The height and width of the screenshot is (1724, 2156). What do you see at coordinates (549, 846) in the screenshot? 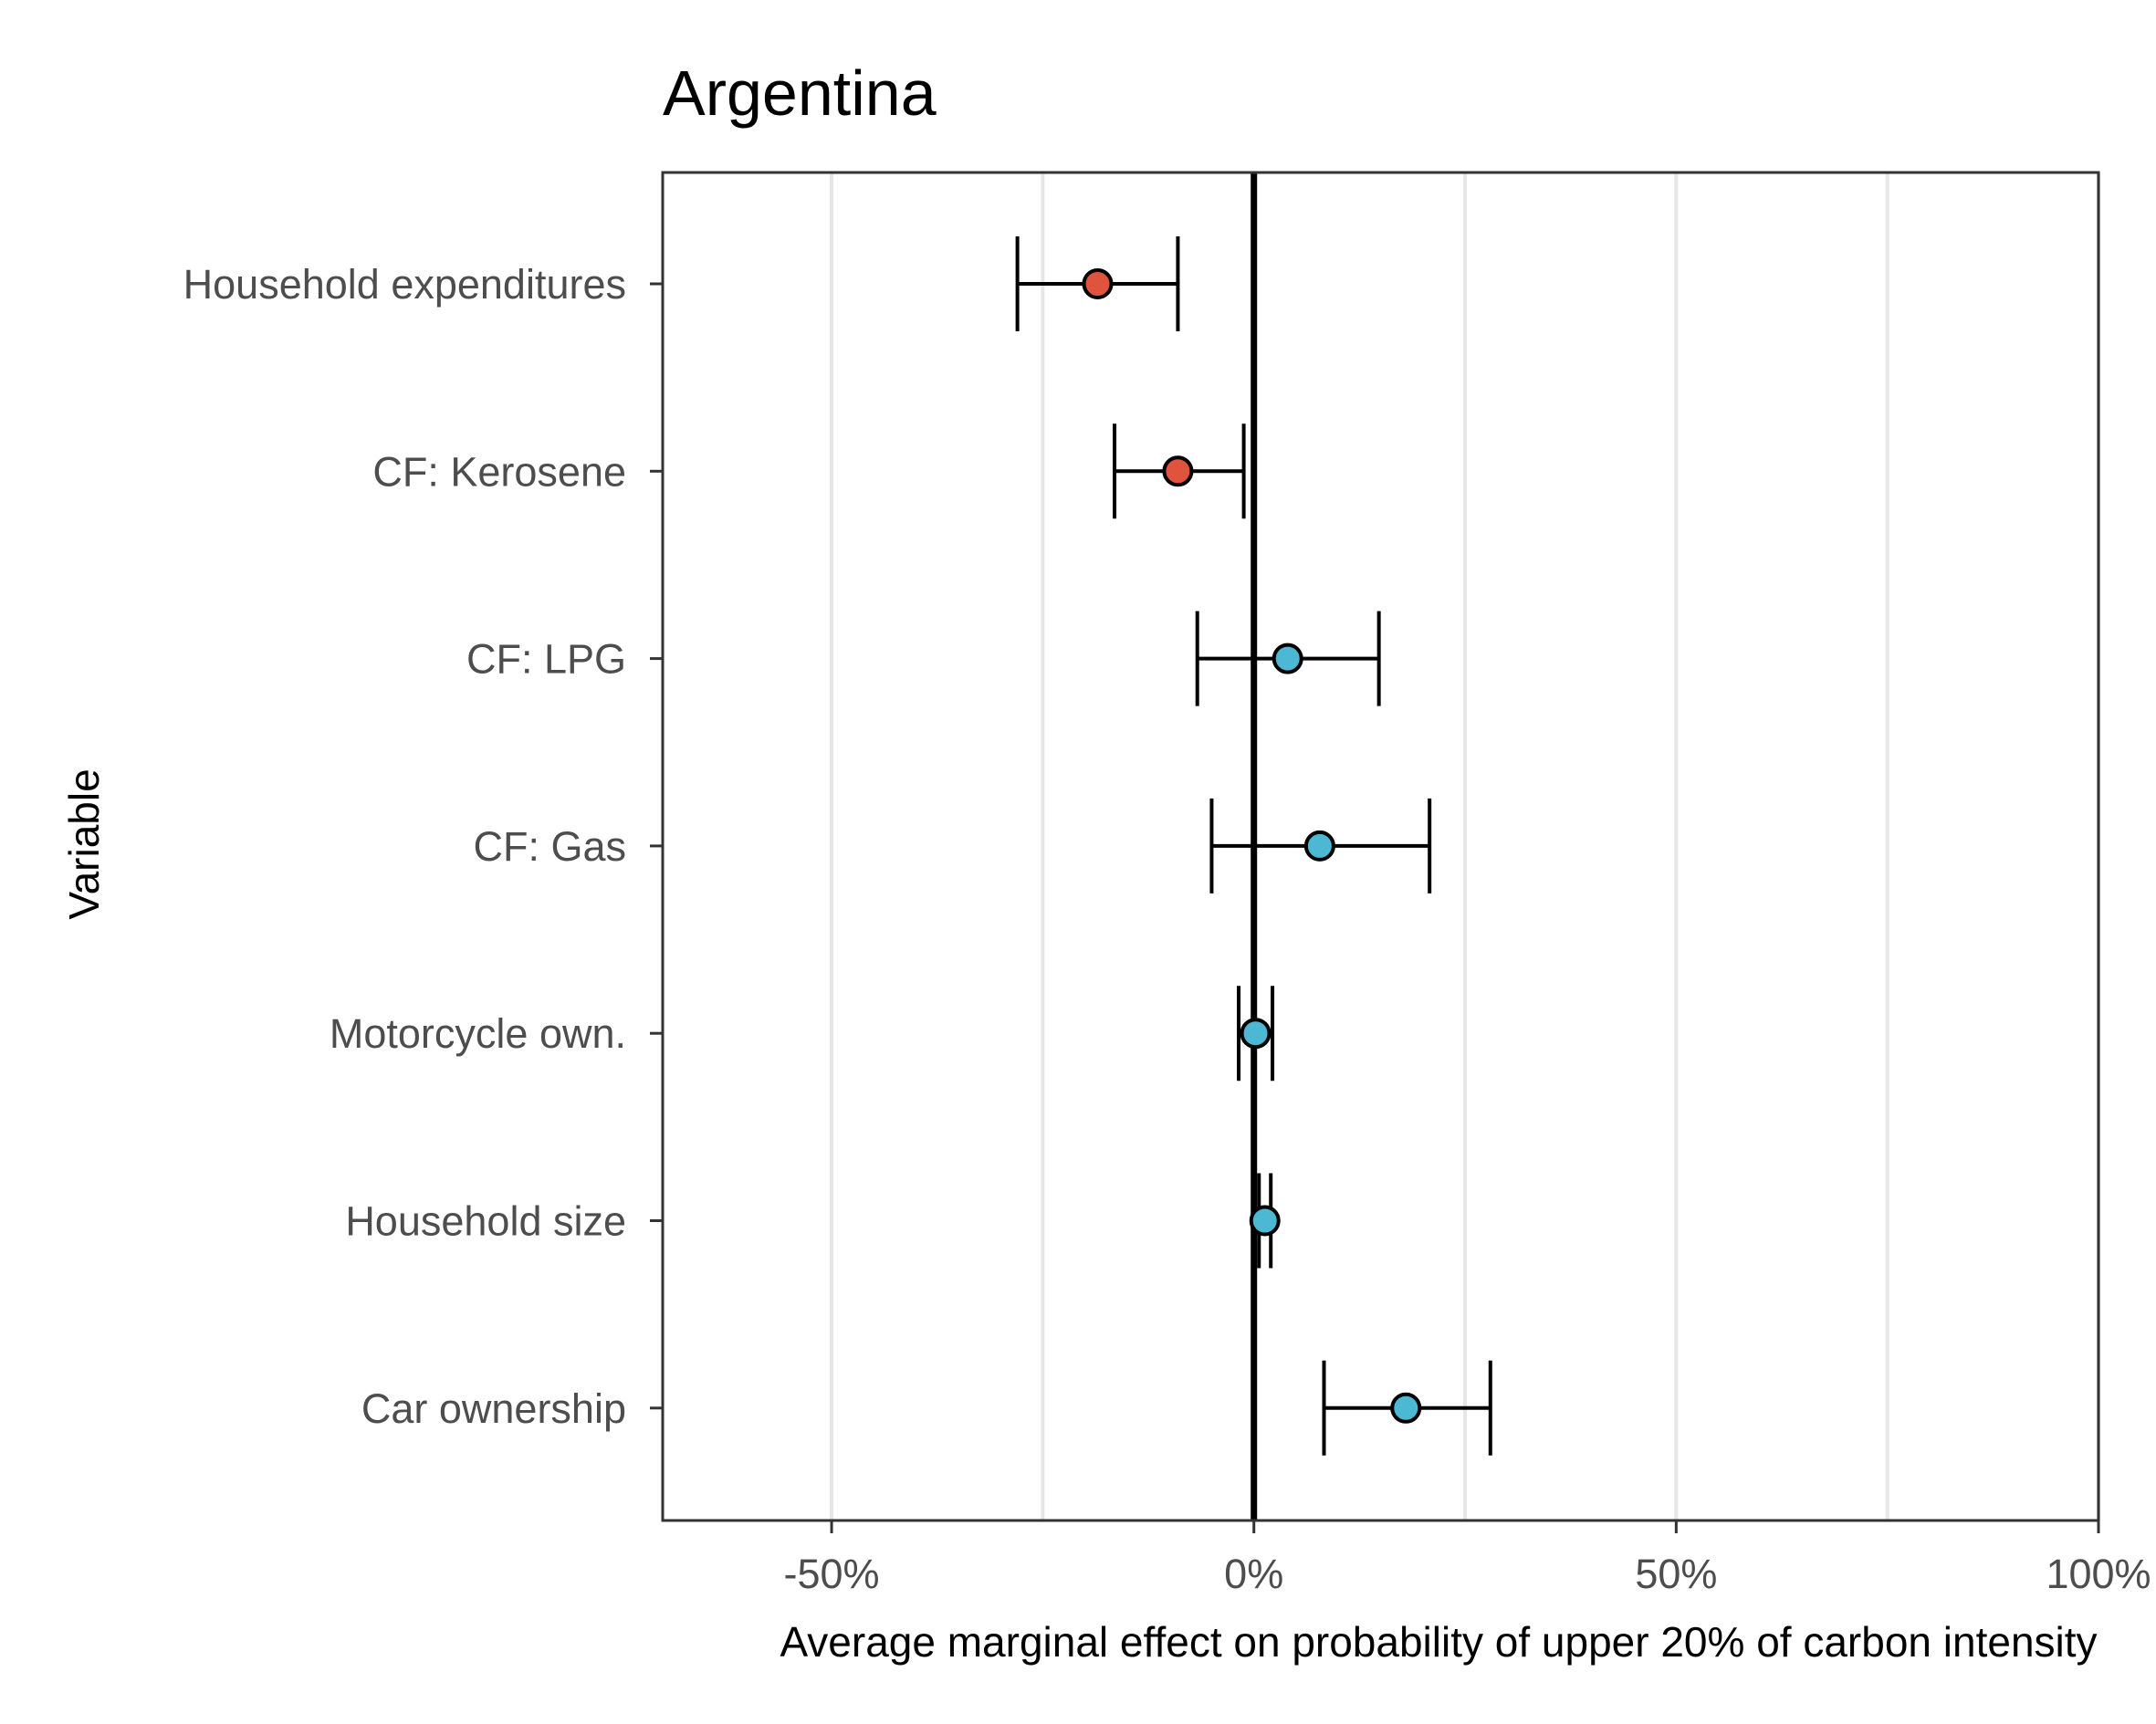
I see `y-tick-label: CF: Gas` at bounding box center [549, 846].